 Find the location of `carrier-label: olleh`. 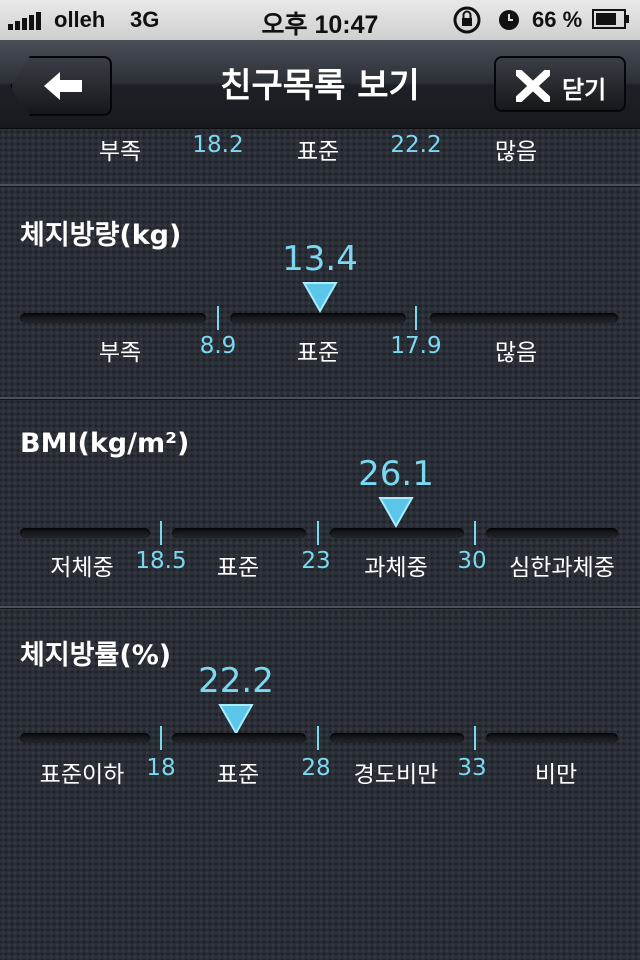

carrier-label: olleh is located at coordinates (80, 19).